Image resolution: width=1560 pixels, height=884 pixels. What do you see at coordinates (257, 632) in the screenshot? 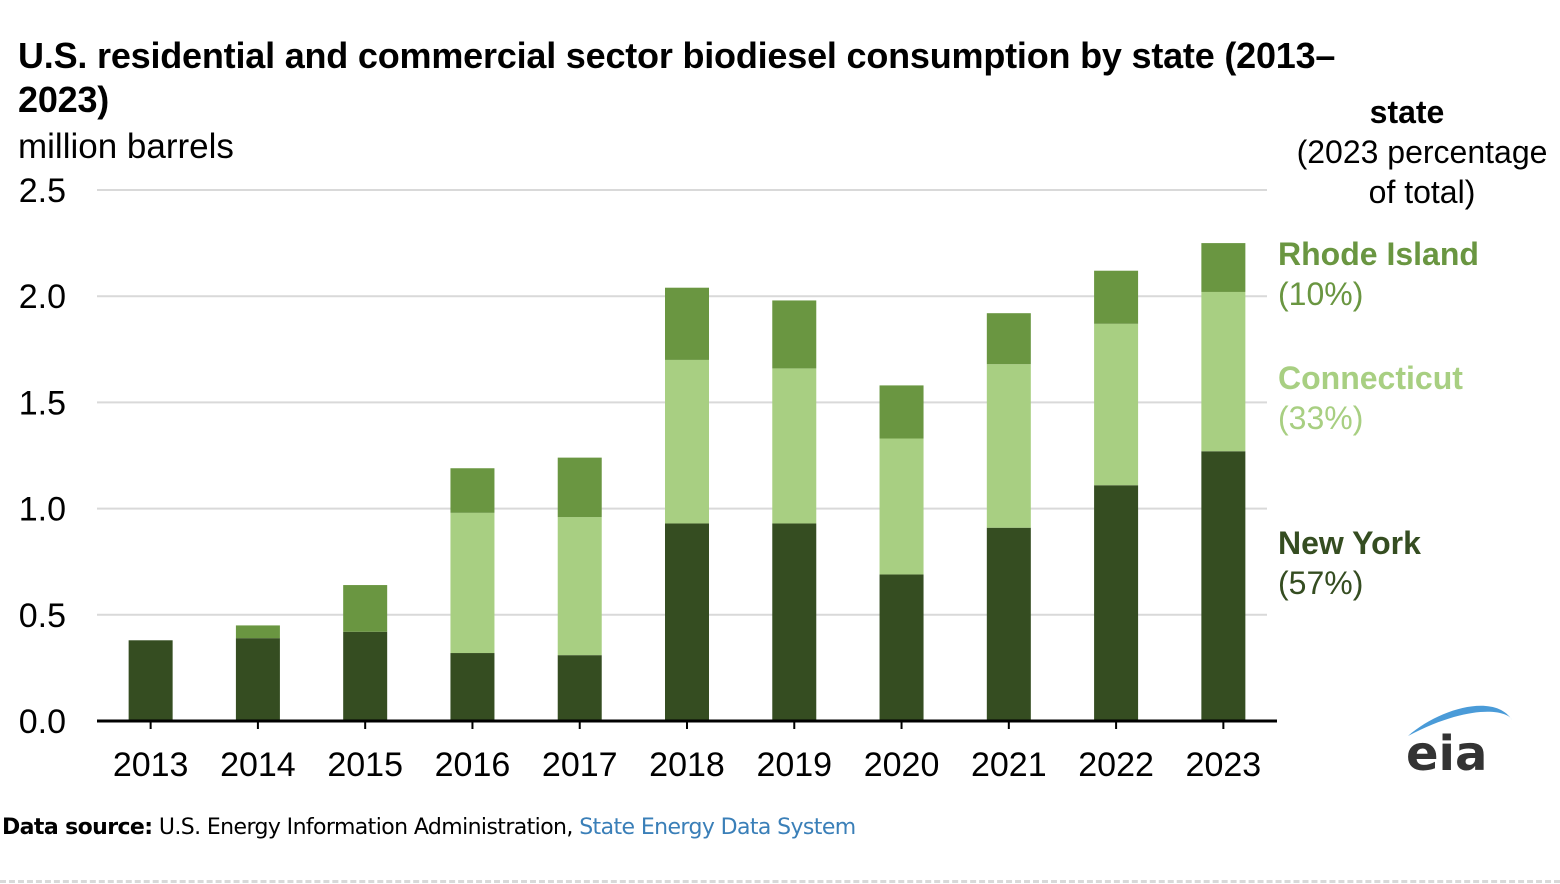
I see `bar-rhode-island-2014` at bounding box center [257, 632].